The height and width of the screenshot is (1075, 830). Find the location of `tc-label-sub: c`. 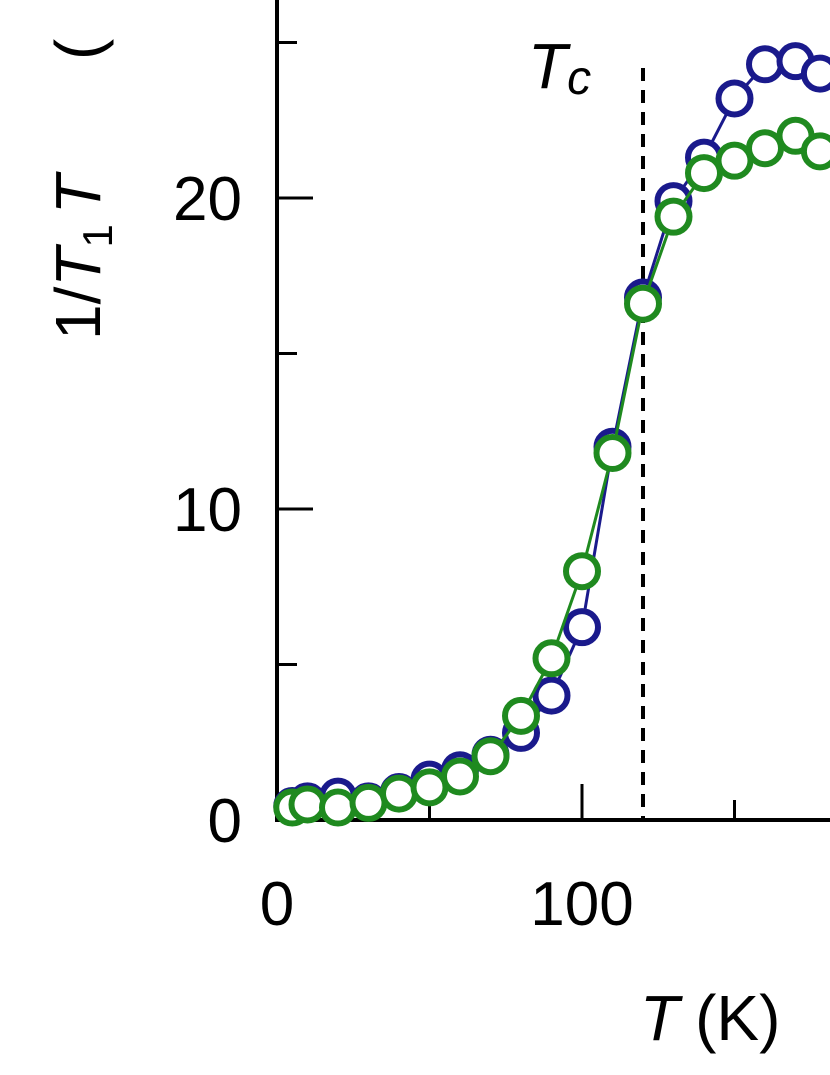

tc-label-sub: c is located at coordinates (579, 78).